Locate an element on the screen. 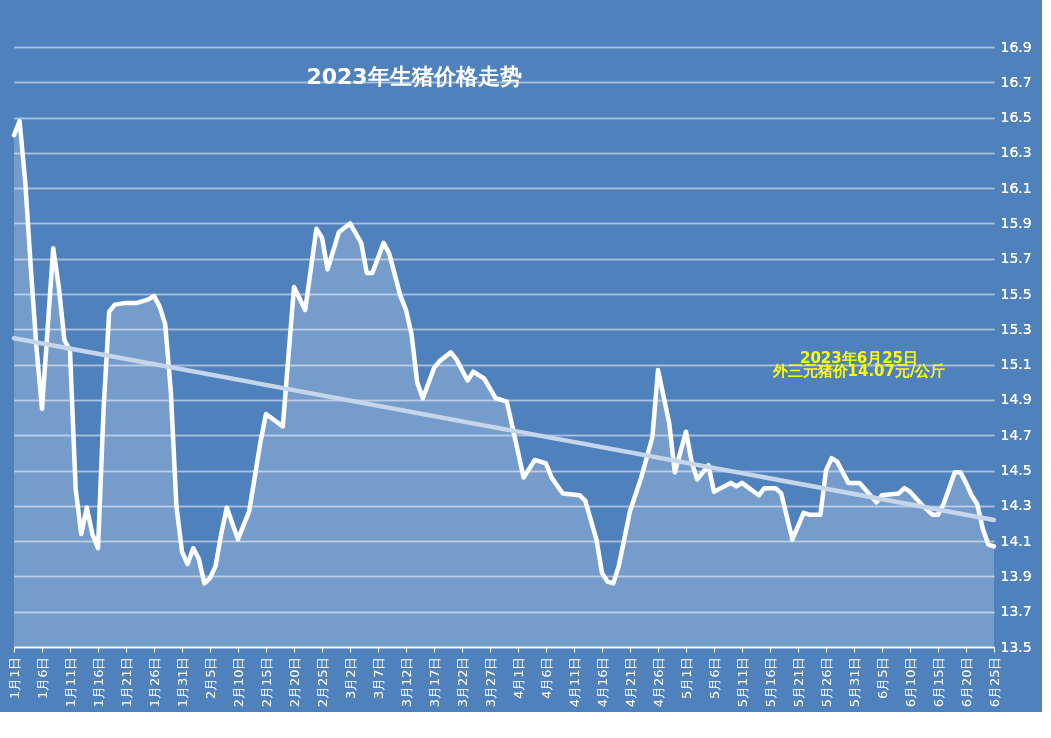 The height and width of the screenshot is (738, 1051). y-tick-label: 15.9 is located at coordinates (1016, 222).